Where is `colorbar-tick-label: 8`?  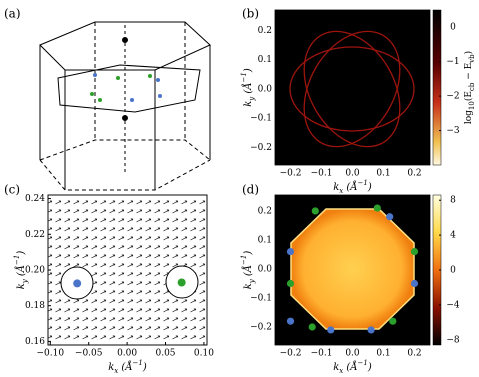 colorbar-tick-label: 8 is located at coordinates (453, 201).